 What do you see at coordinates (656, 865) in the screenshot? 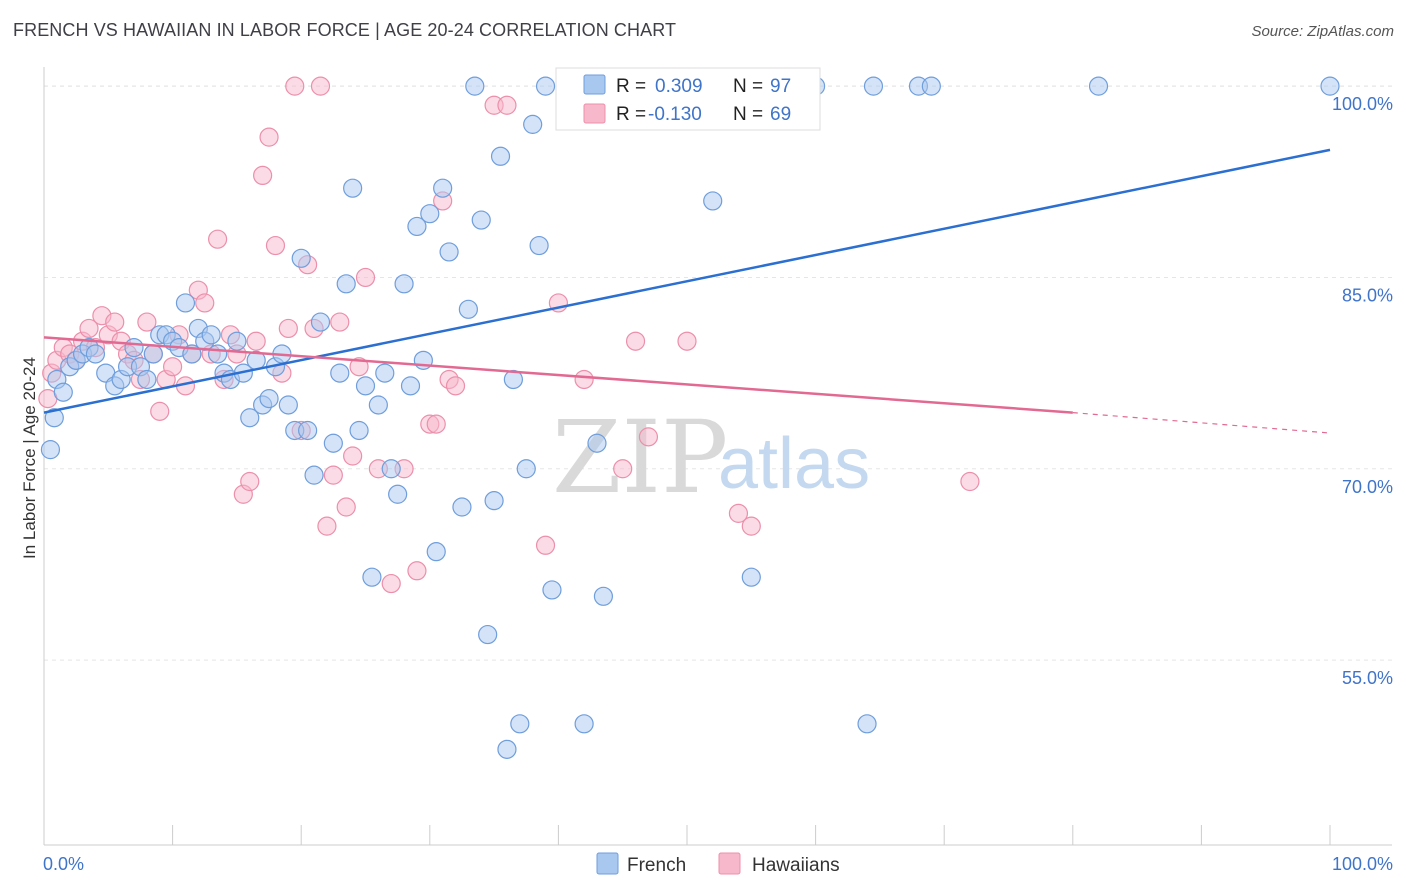
I see `french-series-label: French` at bounding box center [656, 865].